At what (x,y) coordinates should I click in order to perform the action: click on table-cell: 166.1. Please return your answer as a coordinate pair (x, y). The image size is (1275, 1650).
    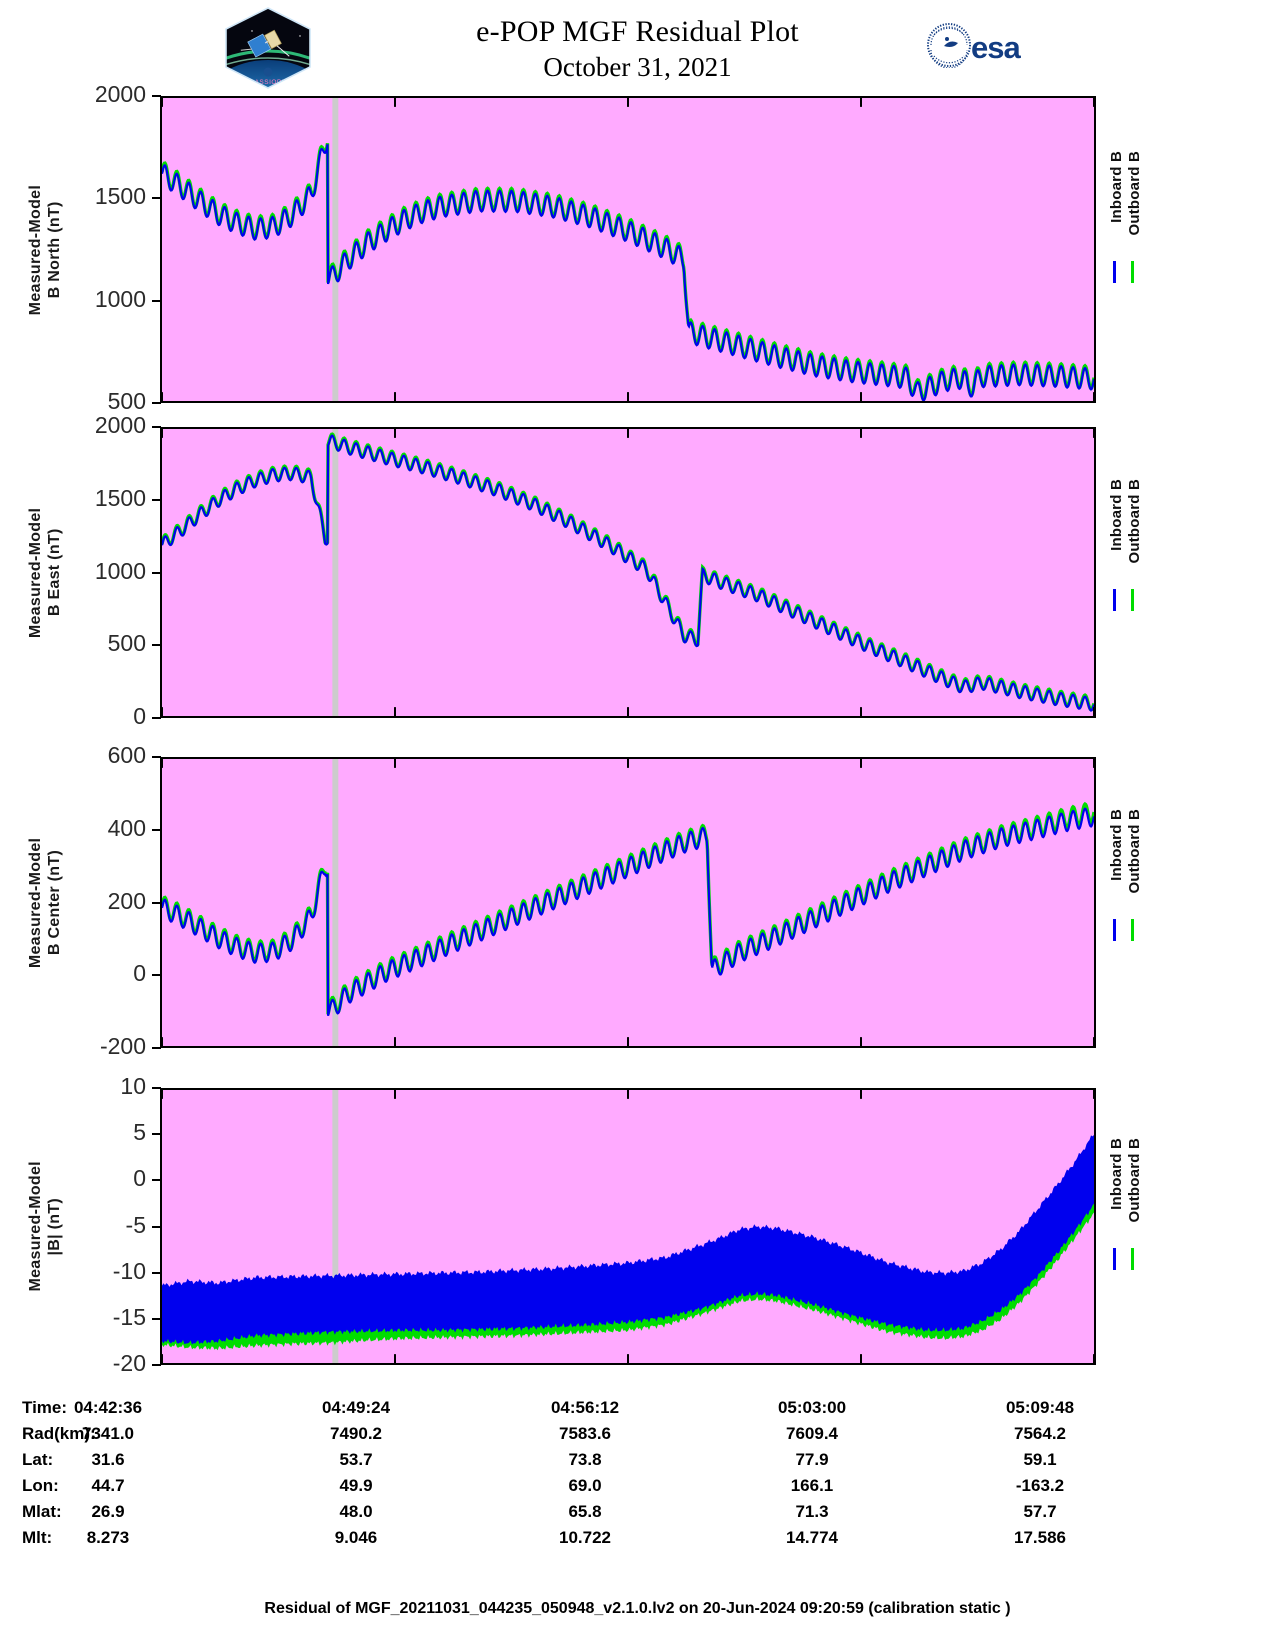
    Looking at the image, I should click on (812, 1485).